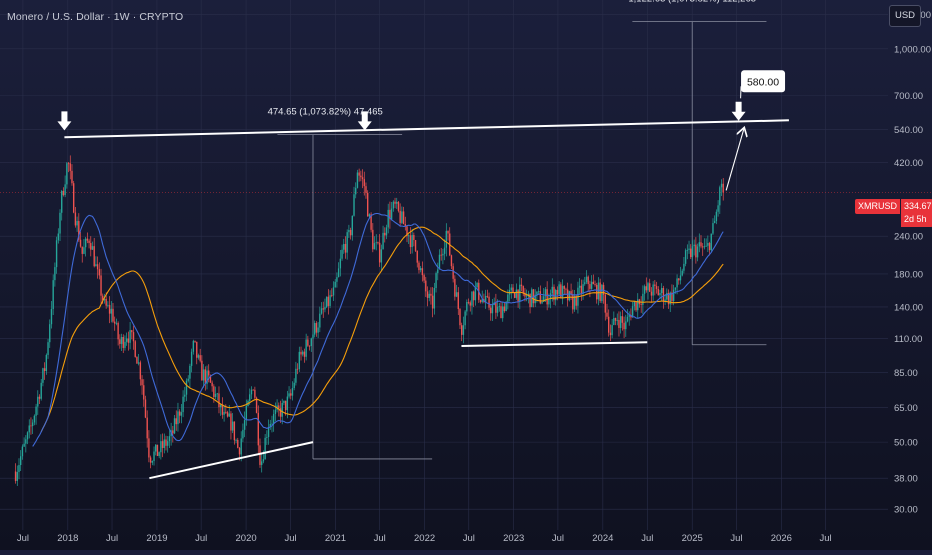 The width and height of the screenshot is (932, 555). Describe the element at coordinates (67, 538) in the screenshot. I see `x-tick-label: 2018` at that location.